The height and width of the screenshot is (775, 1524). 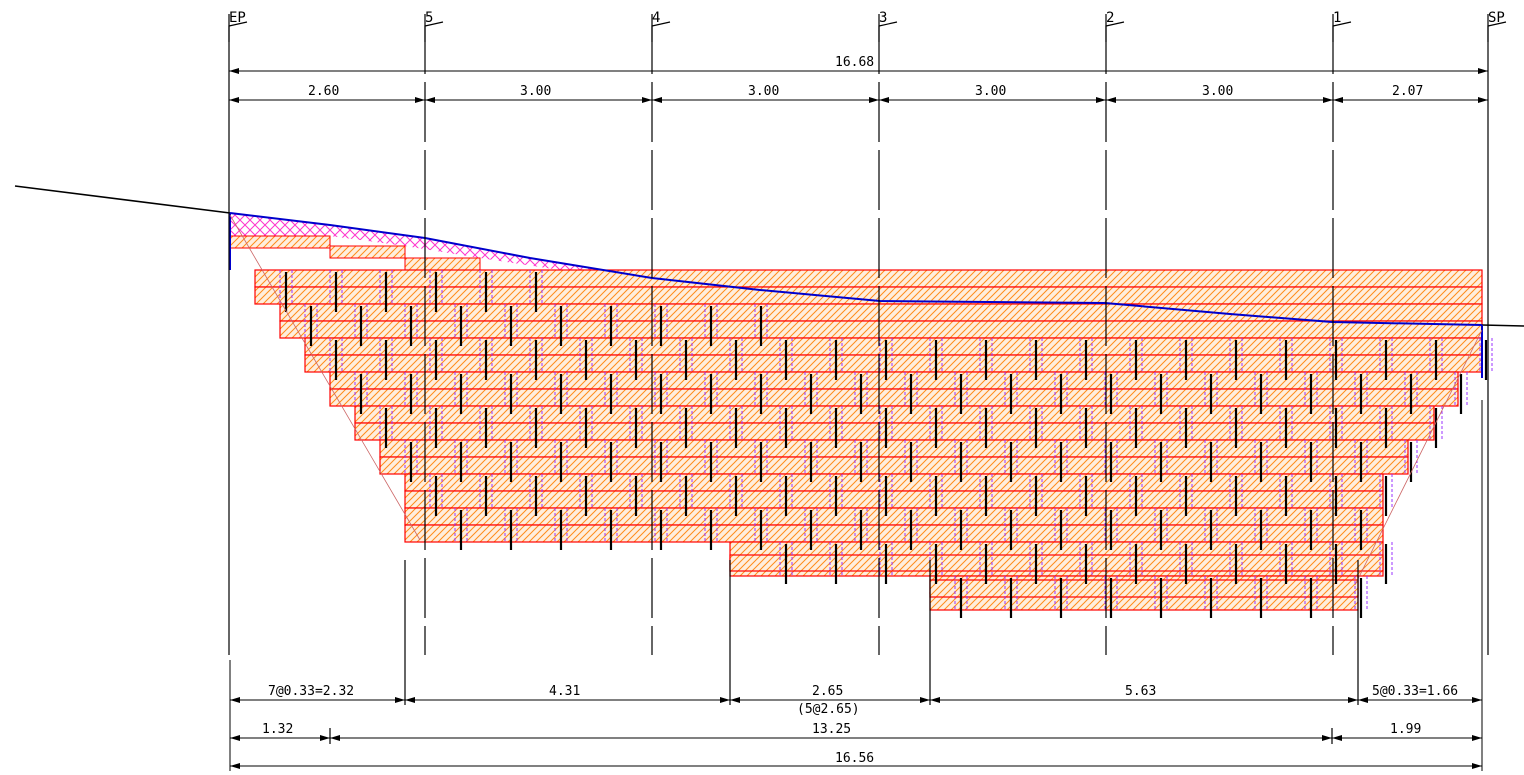 What do you see at coordinates (325, 377) in the screenshot?
I see `slope-line-left` at bounding box center [325, 377].